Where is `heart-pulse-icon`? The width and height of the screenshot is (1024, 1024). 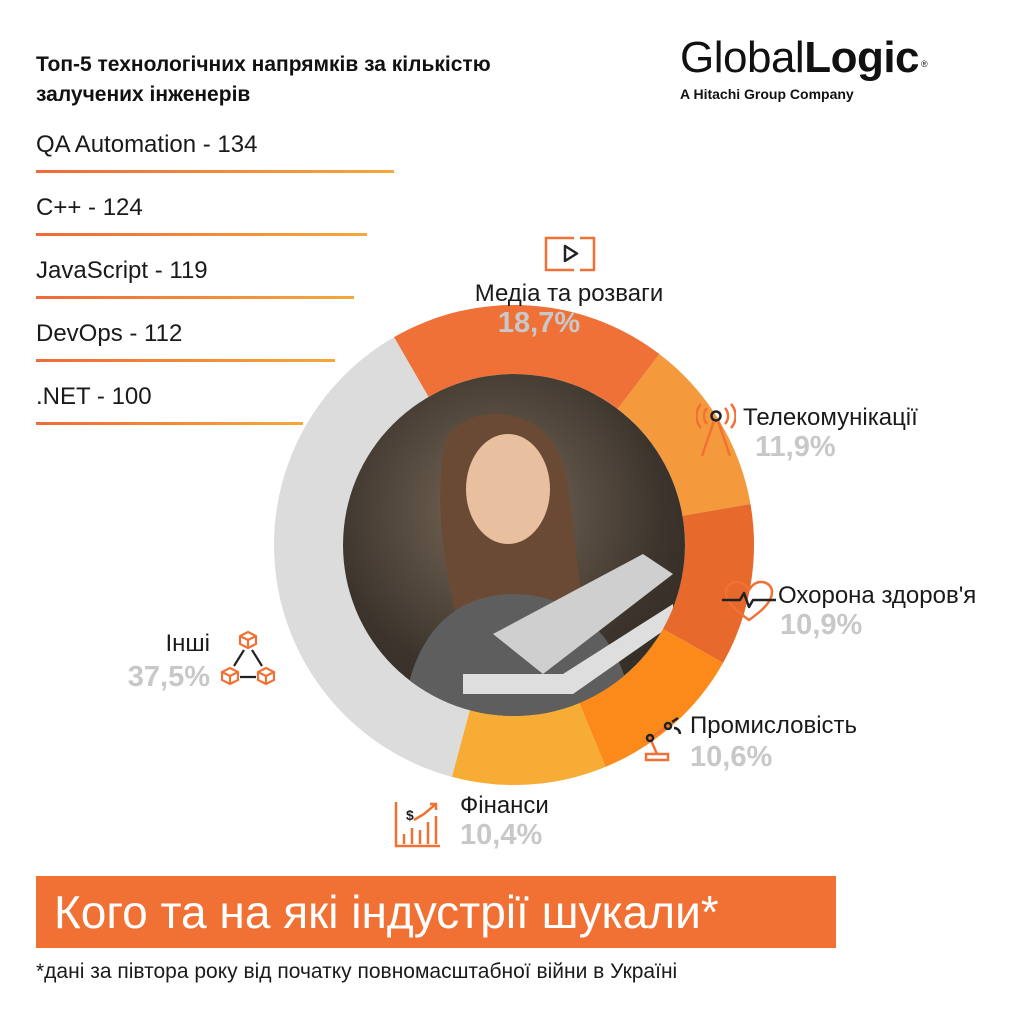 heart-pulse-icon is located at coordinates (749, 601).